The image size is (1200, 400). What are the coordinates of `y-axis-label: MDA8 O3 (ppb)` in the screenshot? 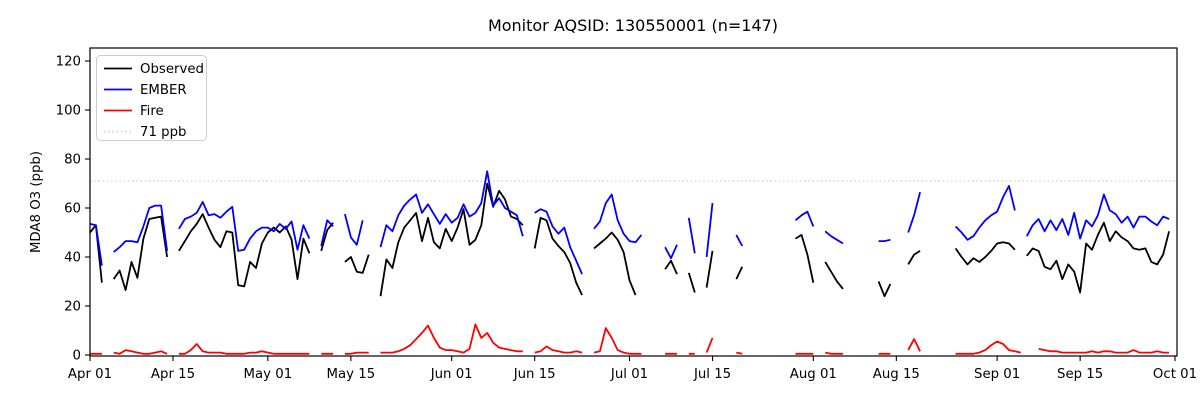 It's located at (36, 202).